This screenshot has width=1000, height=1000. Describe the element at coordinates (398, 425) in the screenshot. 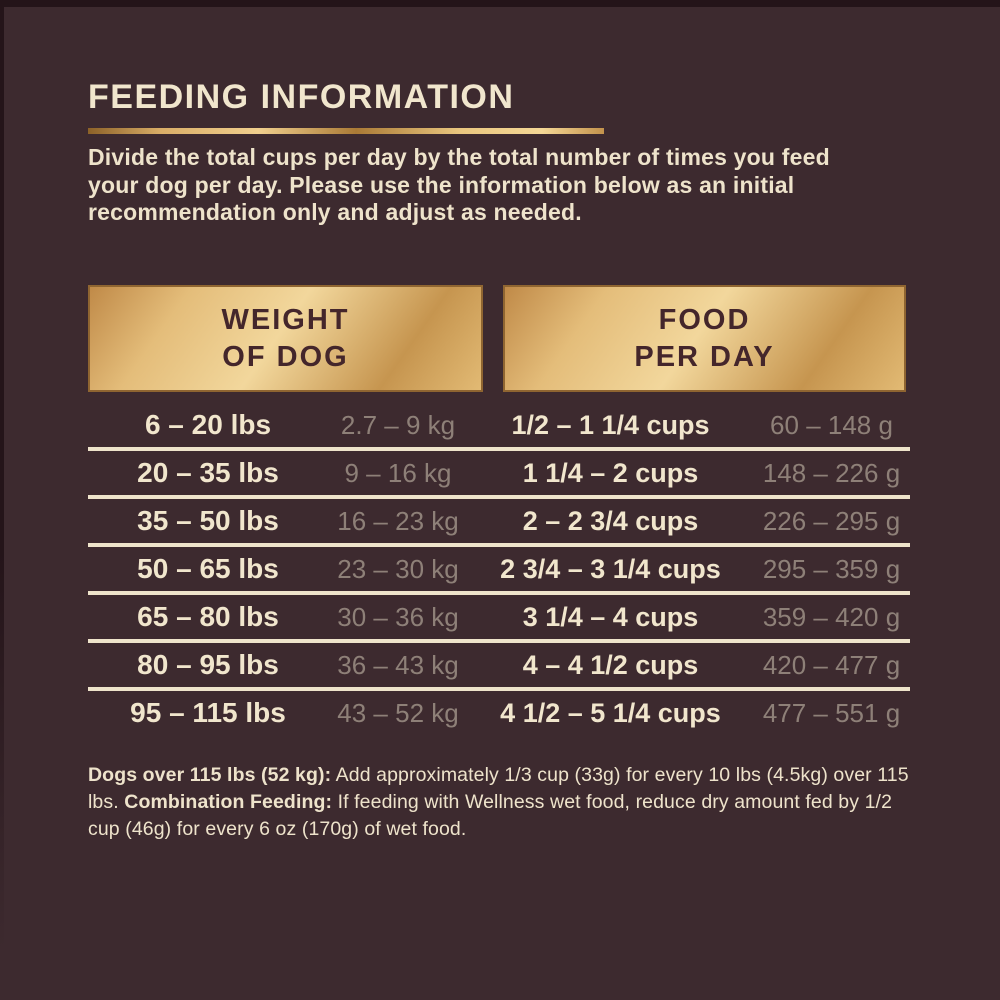

I see `weight-kg: 2.7 – 9 kg` at that location.